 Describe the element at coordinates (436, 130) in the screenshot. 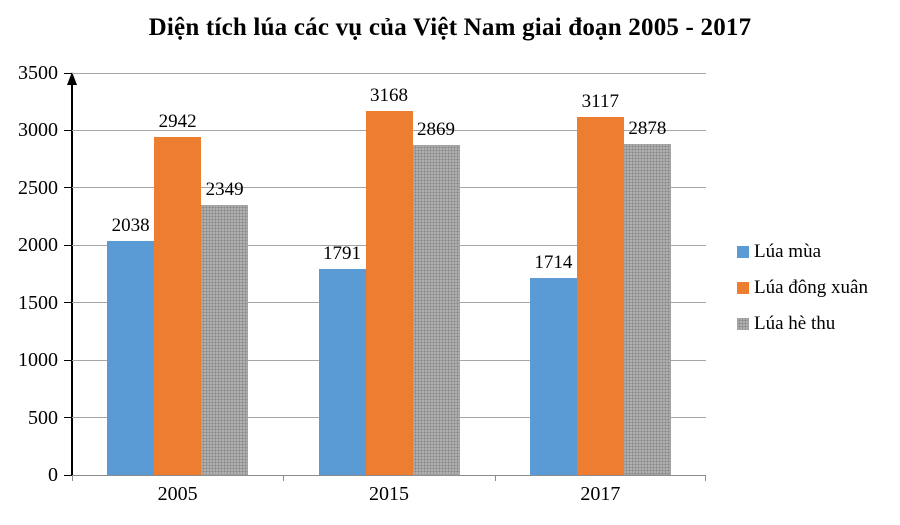

I see `bar-value-label: 2869` at that location.